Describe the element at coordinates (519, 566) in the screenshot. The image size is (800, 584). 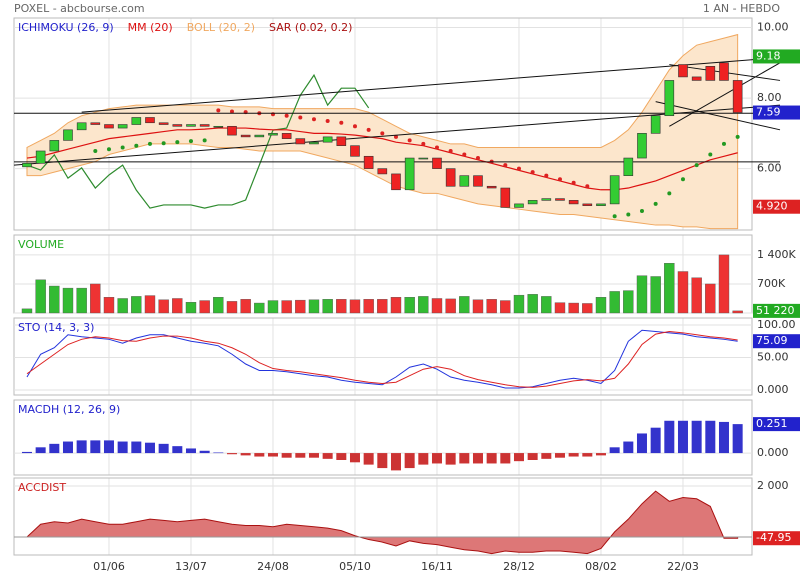
I see `x-tick-label: 28/12` at that location.